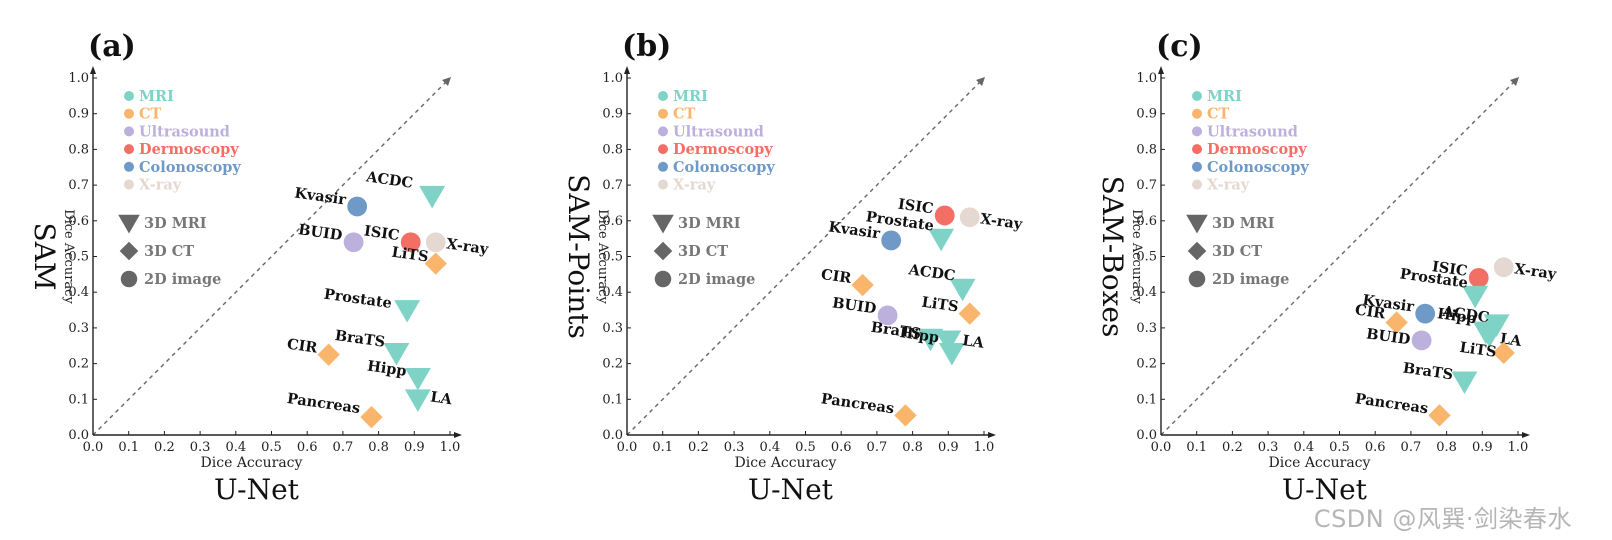  I want to click on y-tick-label: 0.6, so click(612, 221).